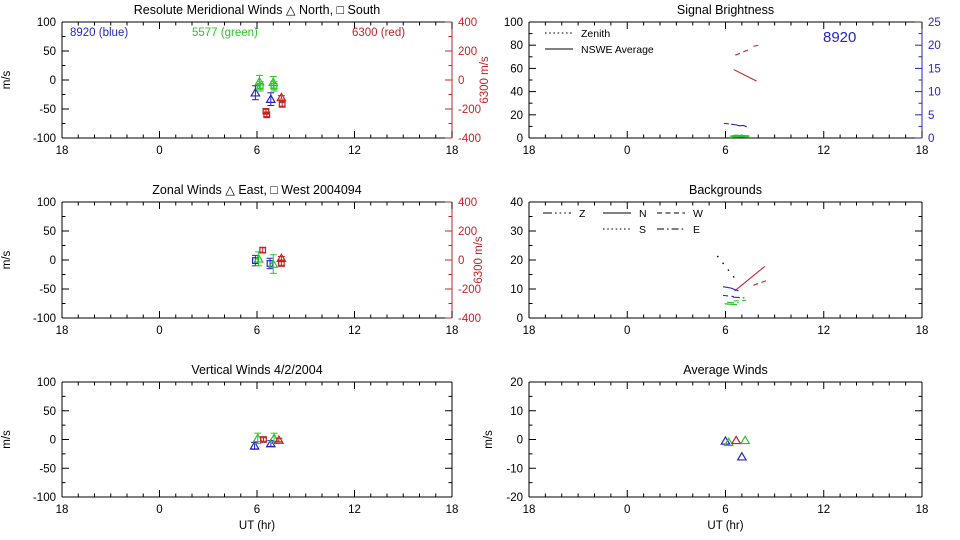 This screenshot has width=960, height=540. Describe the element at coordinates (225, 33) in the screenshot. I see `annotation-green: 5577 (green)` at that location.